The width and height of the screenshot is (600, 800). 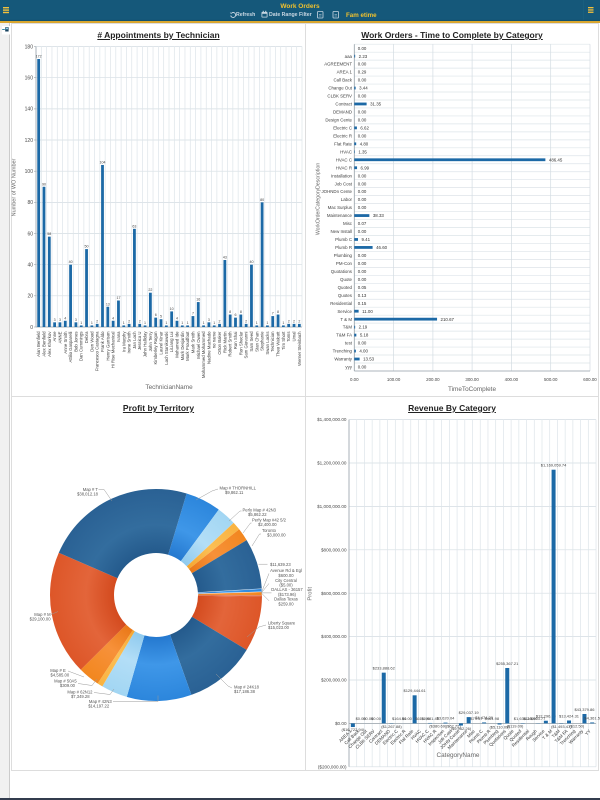 I want to click on svg-text: Plumb C, so click(x=343, y=239).